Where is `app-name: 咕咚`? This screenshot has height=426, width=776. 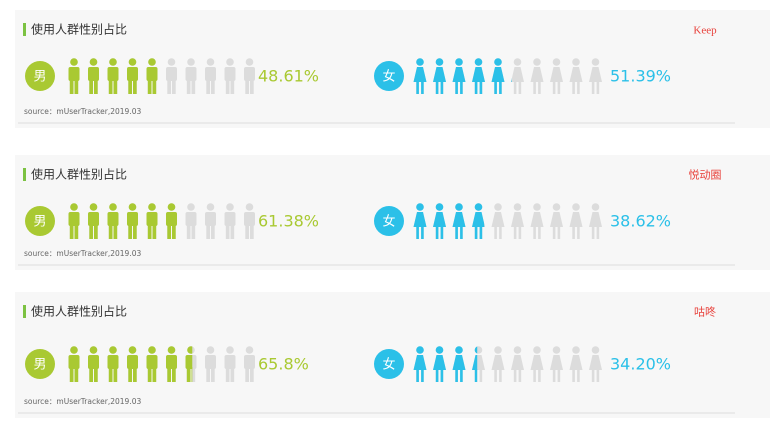
app-name: 咕咚 is located at coordinates (705, 312).